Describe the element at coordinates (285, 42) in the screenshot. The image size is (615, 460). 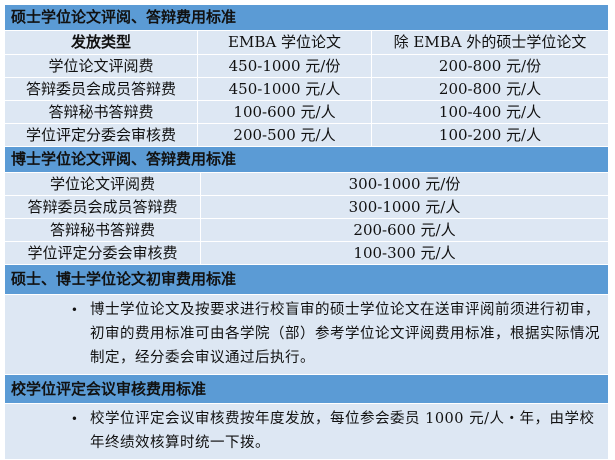
I see `col-header-emba: EMBA 学位论文` at that location.